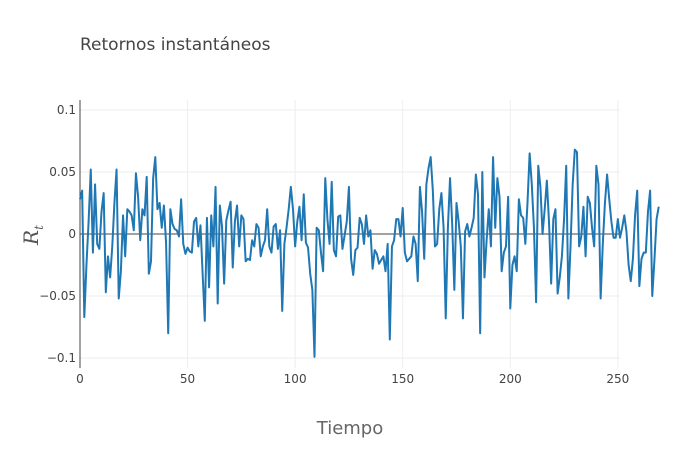 The height and width of the screenshot is (450, 700). I want to click on y-tick-label: 0.05, so click(62, 172).